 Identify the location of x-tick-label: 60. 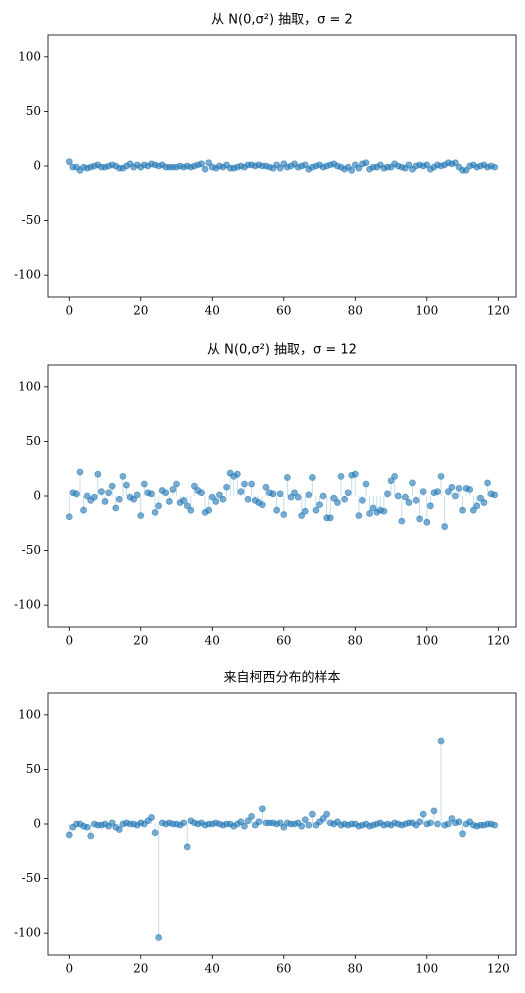
(283, 969).